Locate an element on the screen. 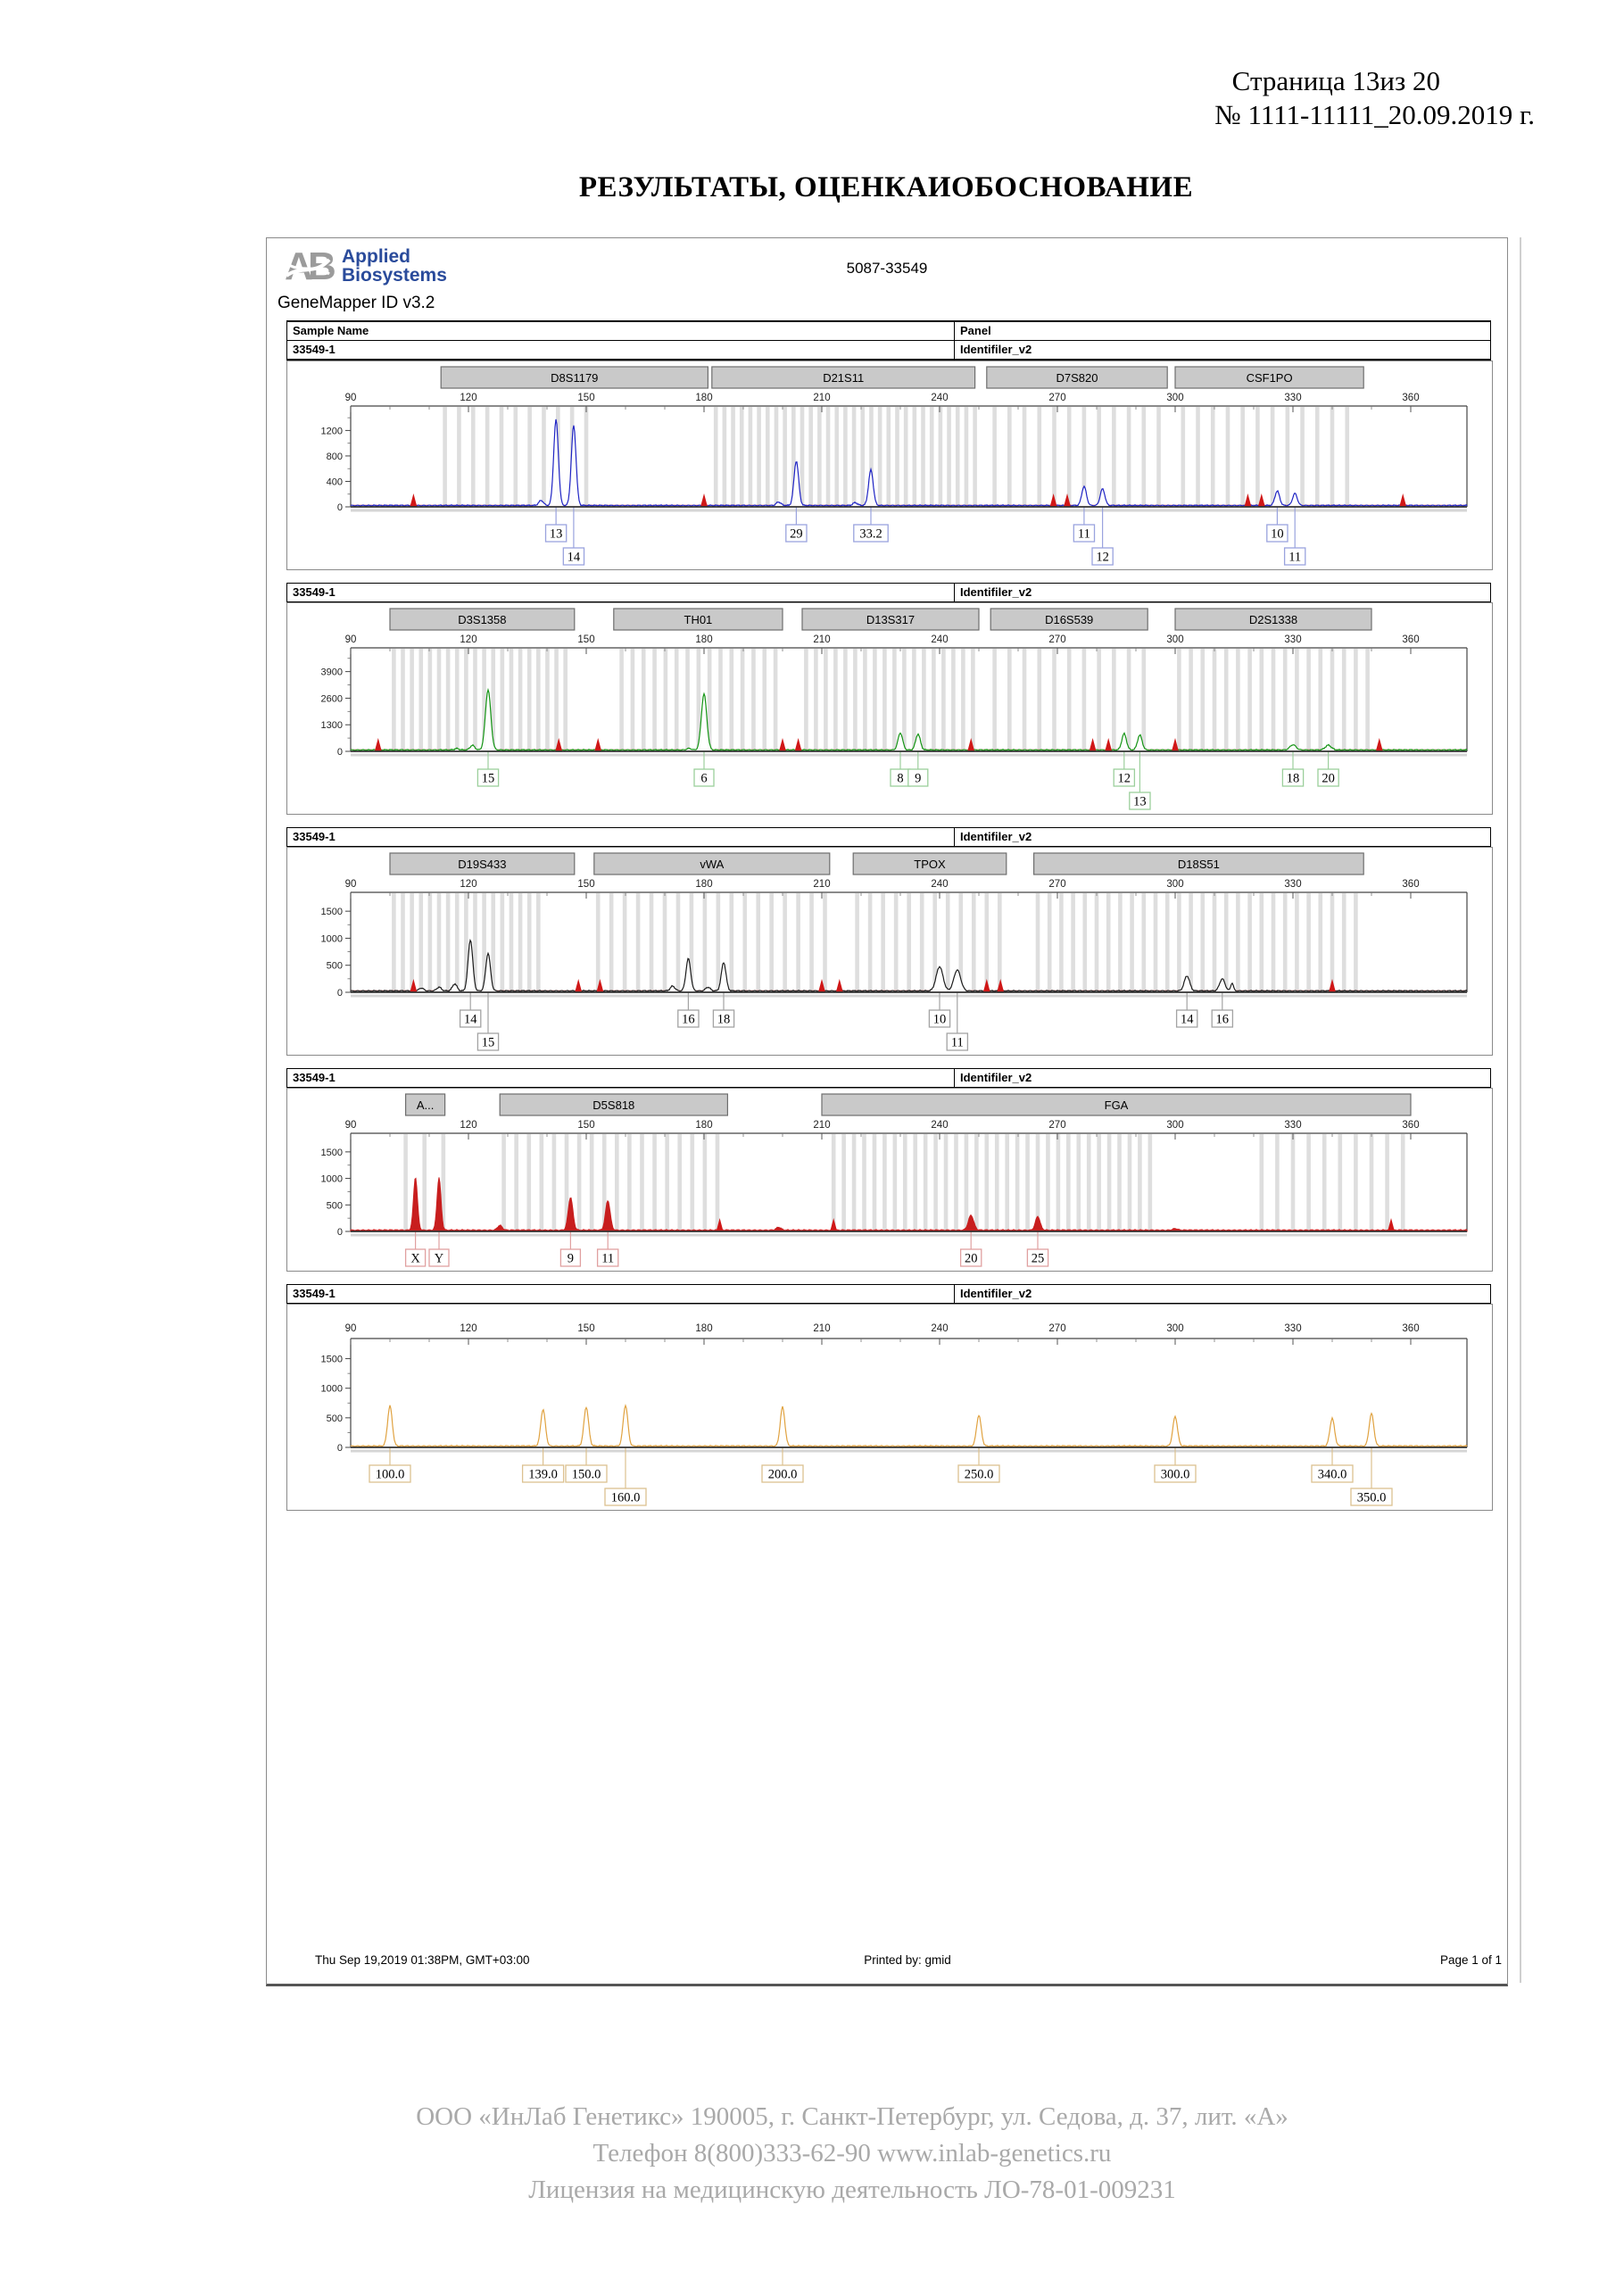  marker-label: D3S1358 is located at coordinates (482, 619).